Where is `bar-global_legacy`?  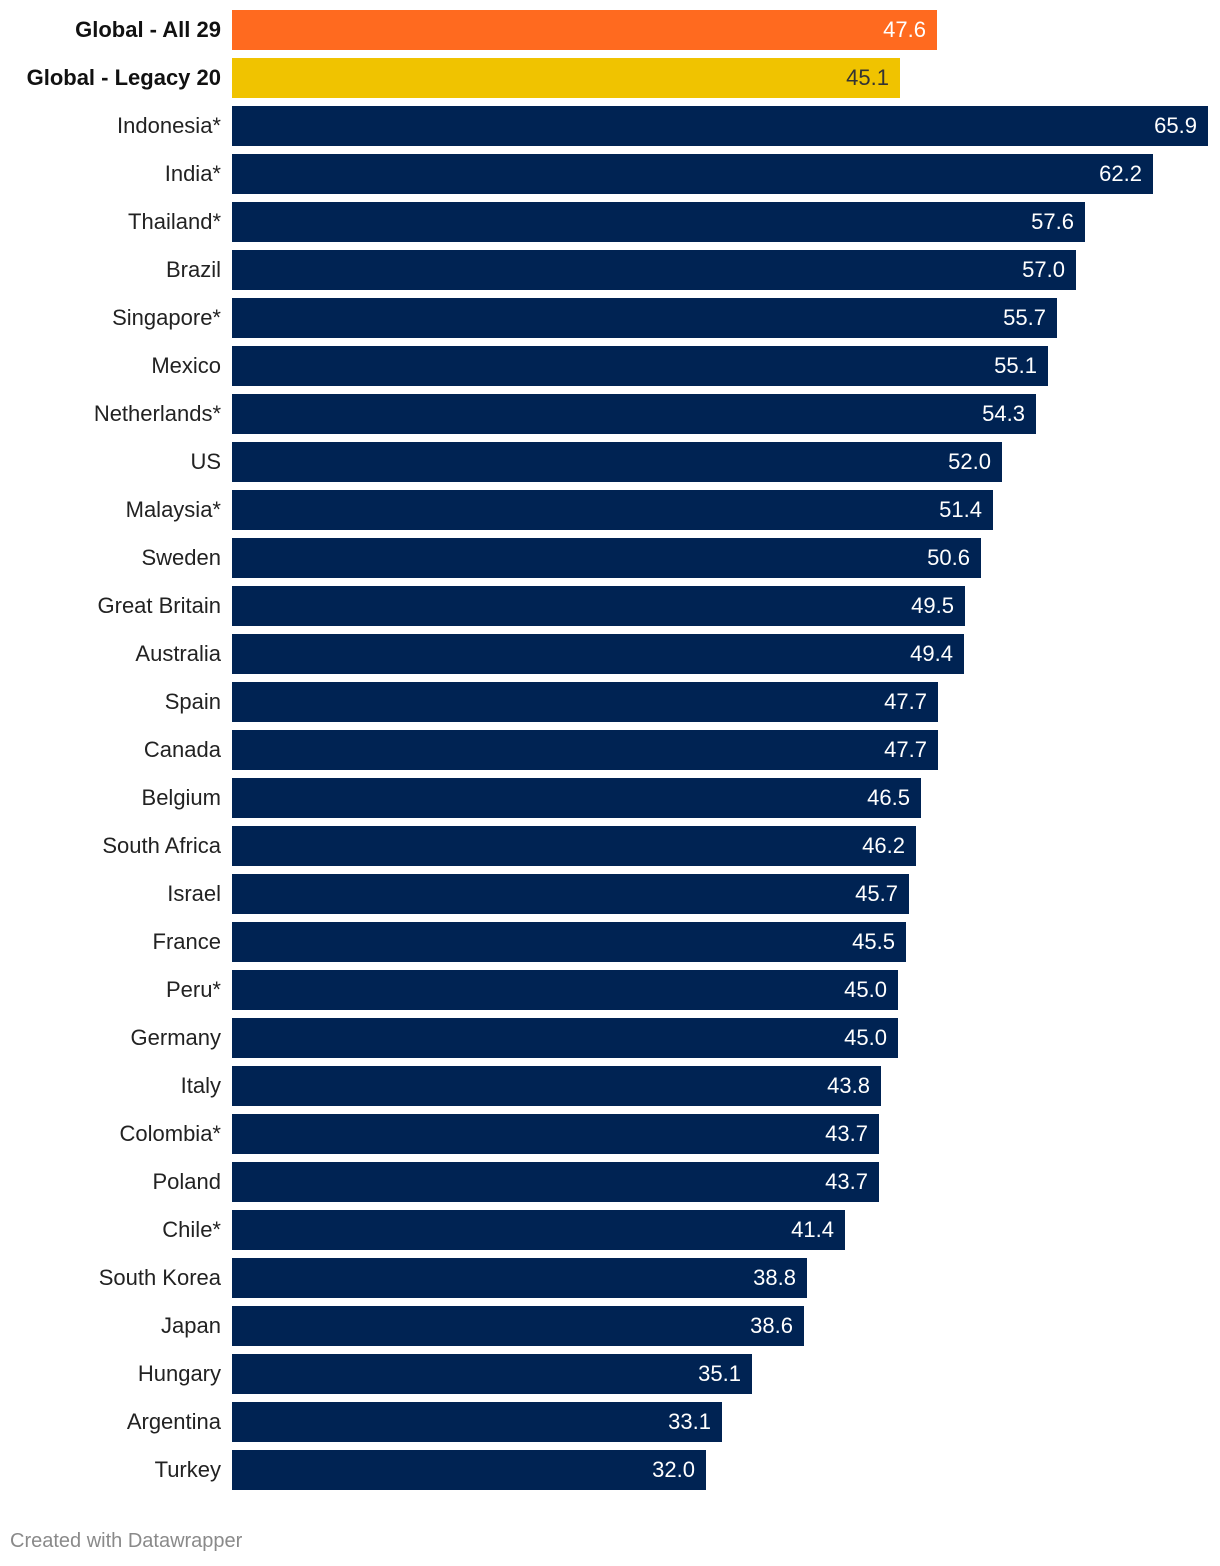 bar-global_legacy is located at coordinates (566, 78).